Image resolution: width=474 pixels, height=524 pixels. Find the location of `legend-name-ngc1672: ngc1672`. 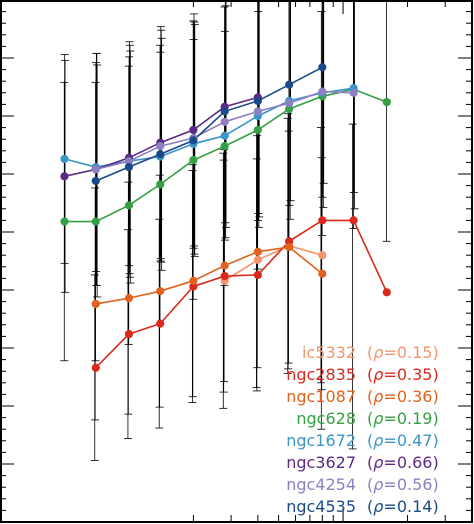

legend-name-ngc1672: ngc1672 is located at coordinates (321, 440).